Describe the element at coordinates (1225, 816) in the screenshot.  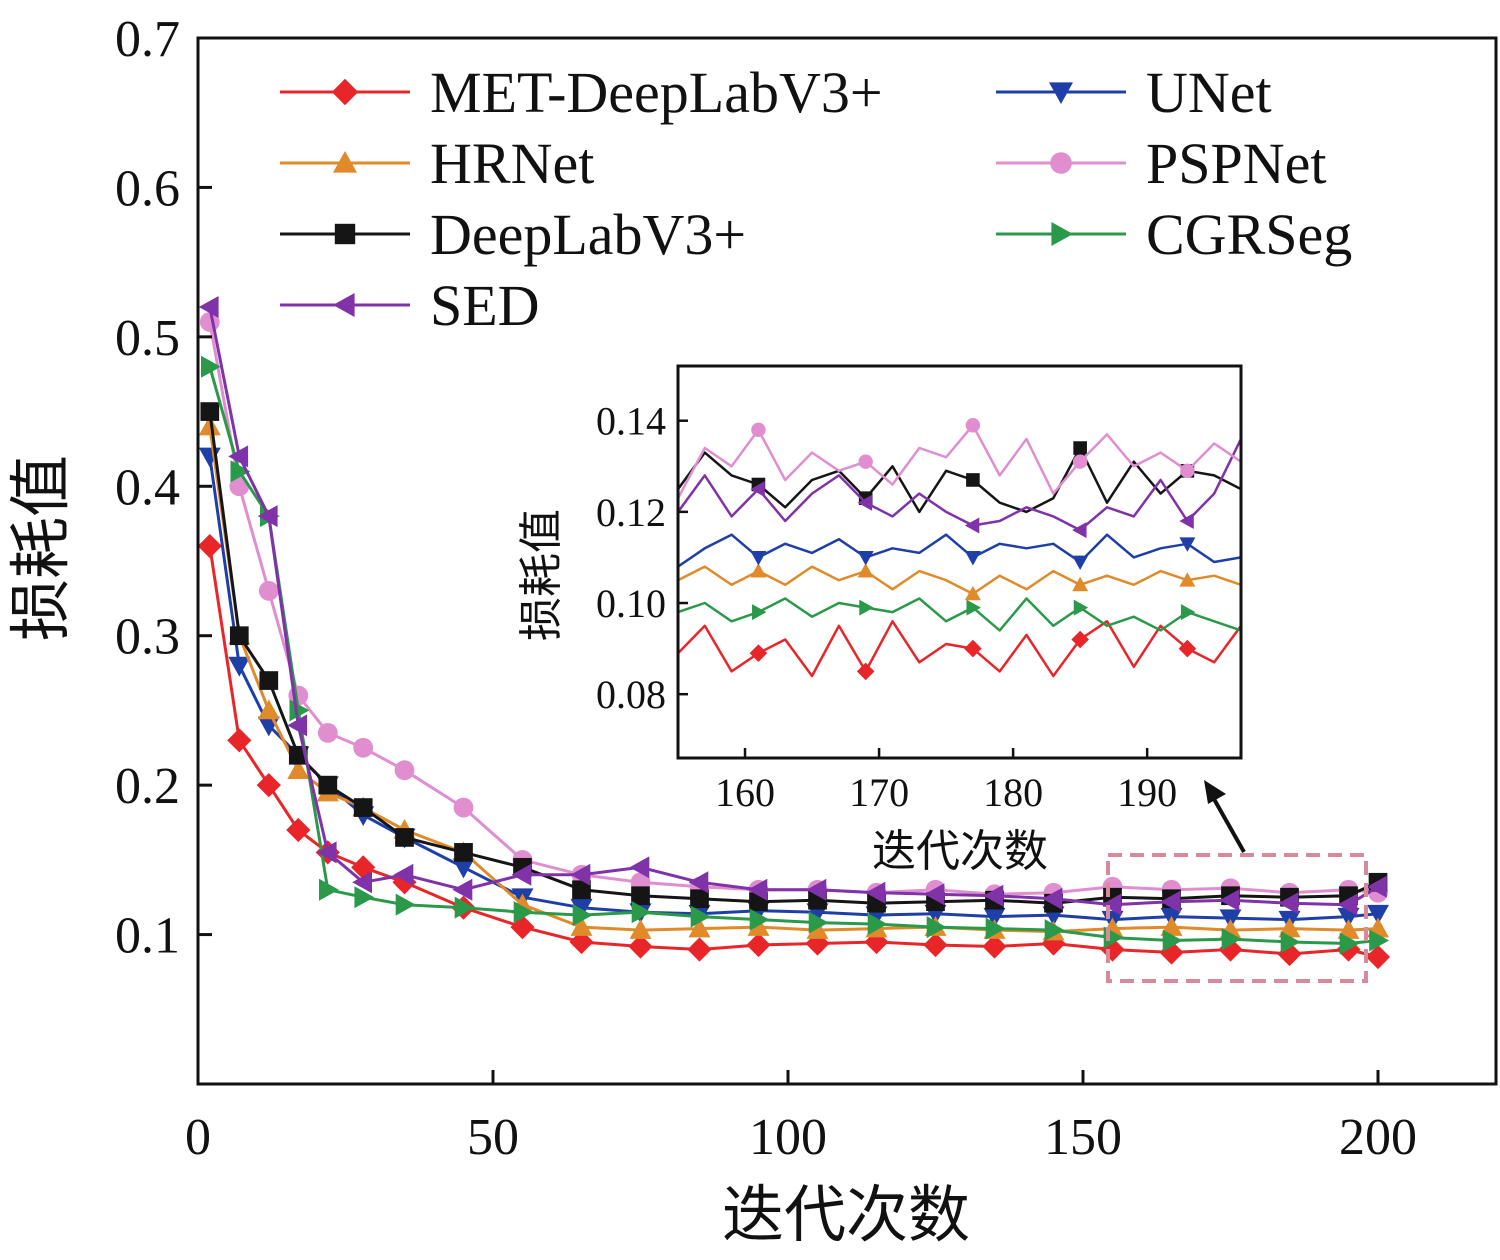
I see `zoom-arrow` at that location.